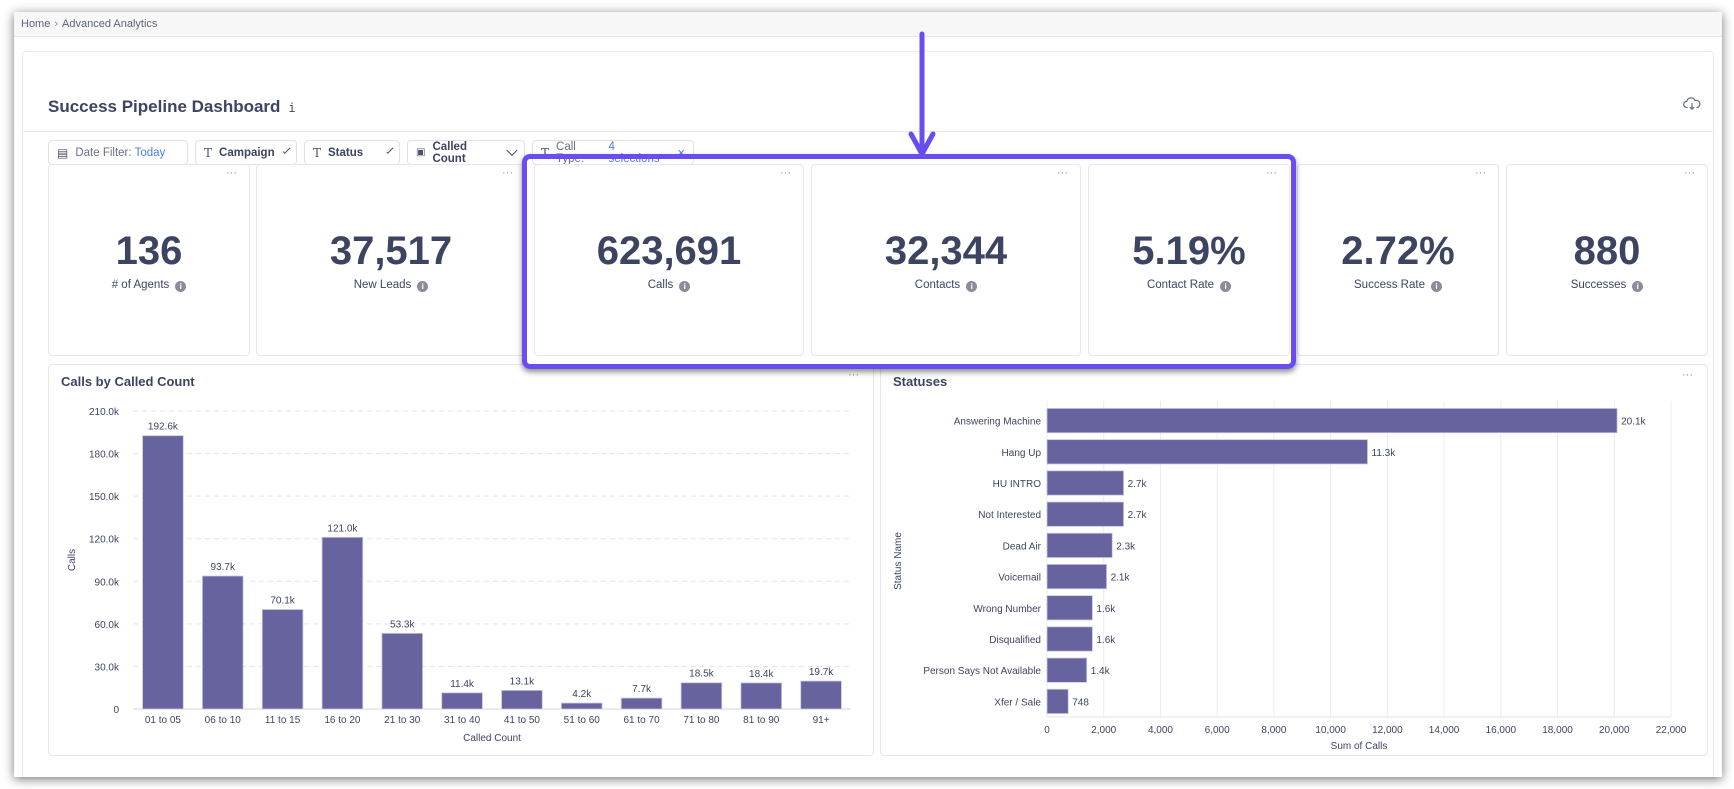 This screenshot has width=1734, height=789. Describe the element at coordinates (681, 152) in the screenshot. I see `clear-filter-icon: ×` at that location.